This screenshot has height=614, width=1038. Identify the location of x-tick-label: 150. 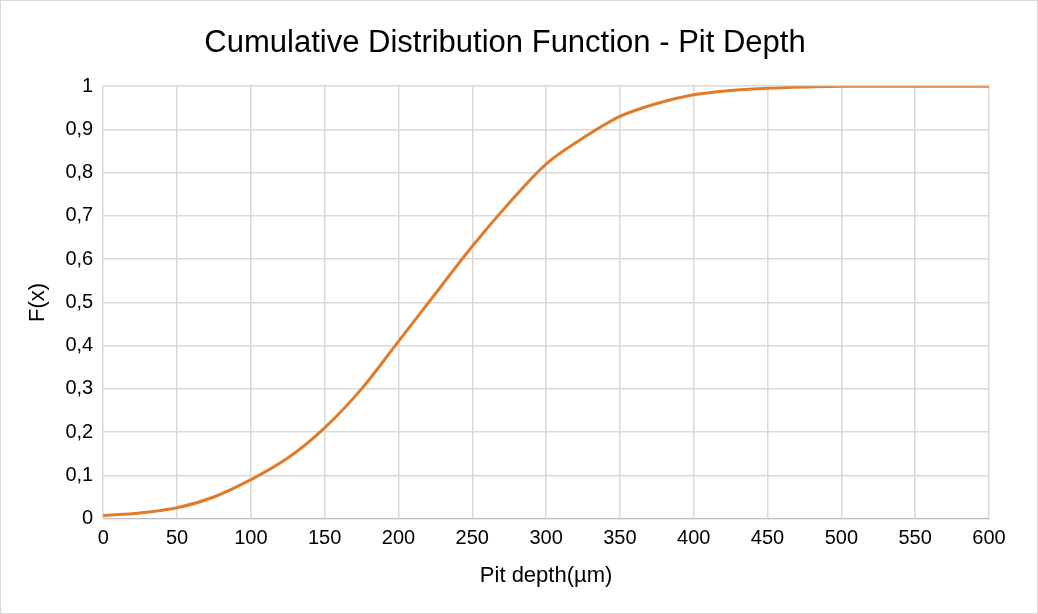
(324, 537).